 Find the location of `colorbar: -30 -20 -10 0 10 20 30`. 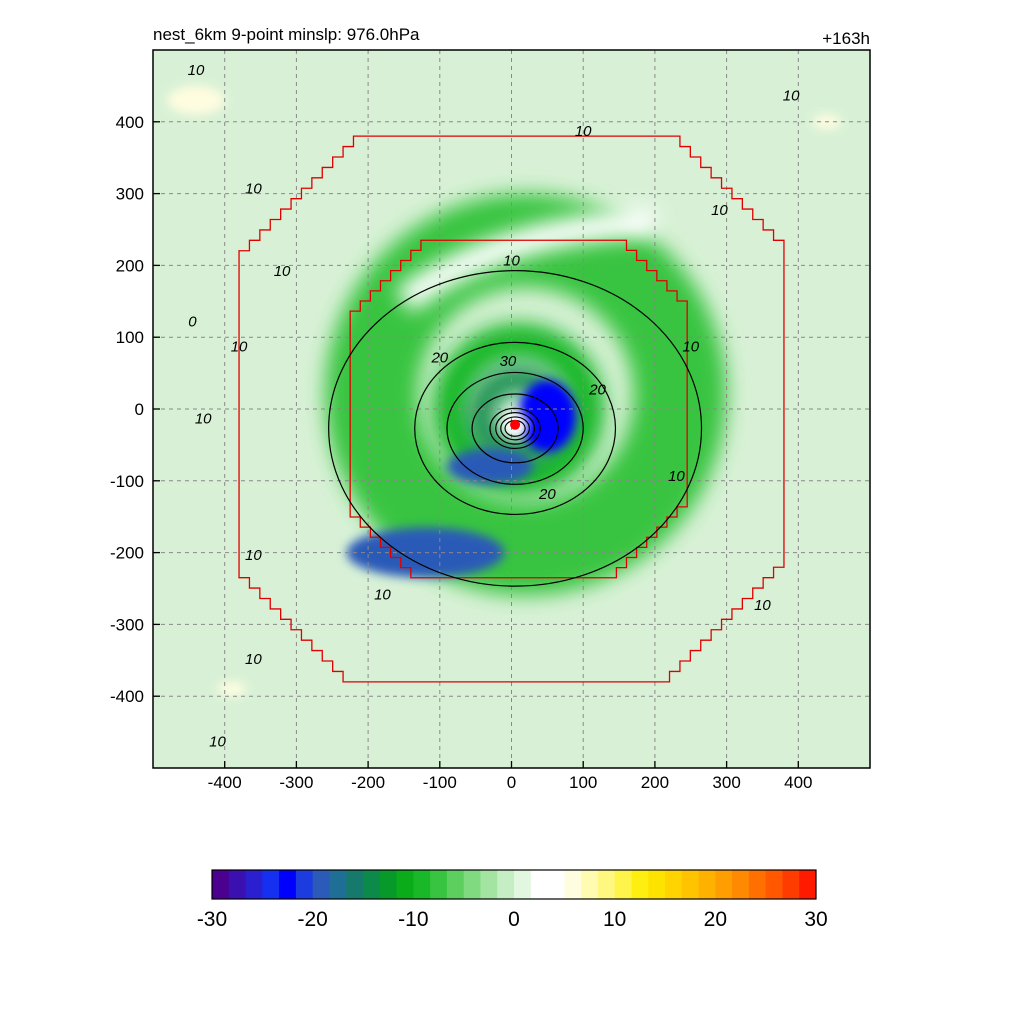

colorbar: -30 -20 -10 0 10 20 30 is located at coordinates (512, 900).